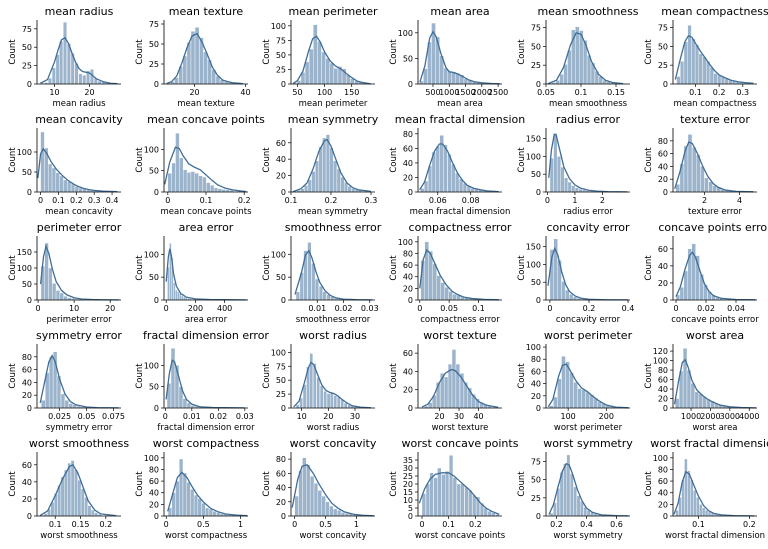  What do you see at coordinates (588, 119) in the screenshot?
I see `subplot-title: radius error` at bounding box center [588, 119].